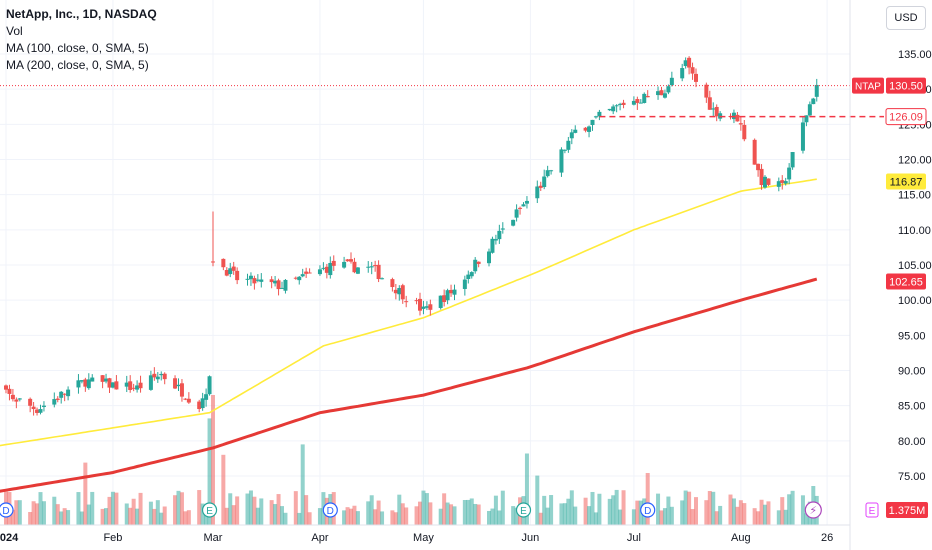 Image resolution: width=932 pixels, height=550 pixels. I want to click on y-tick-label: 100.00, so click(915, 301).